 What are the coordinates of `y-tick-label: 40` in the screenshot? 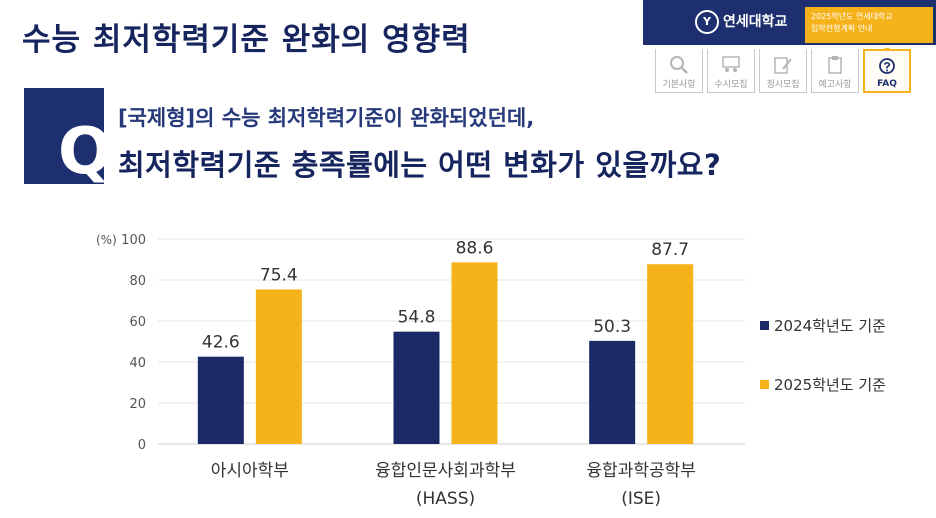 It's located at (137, 363).